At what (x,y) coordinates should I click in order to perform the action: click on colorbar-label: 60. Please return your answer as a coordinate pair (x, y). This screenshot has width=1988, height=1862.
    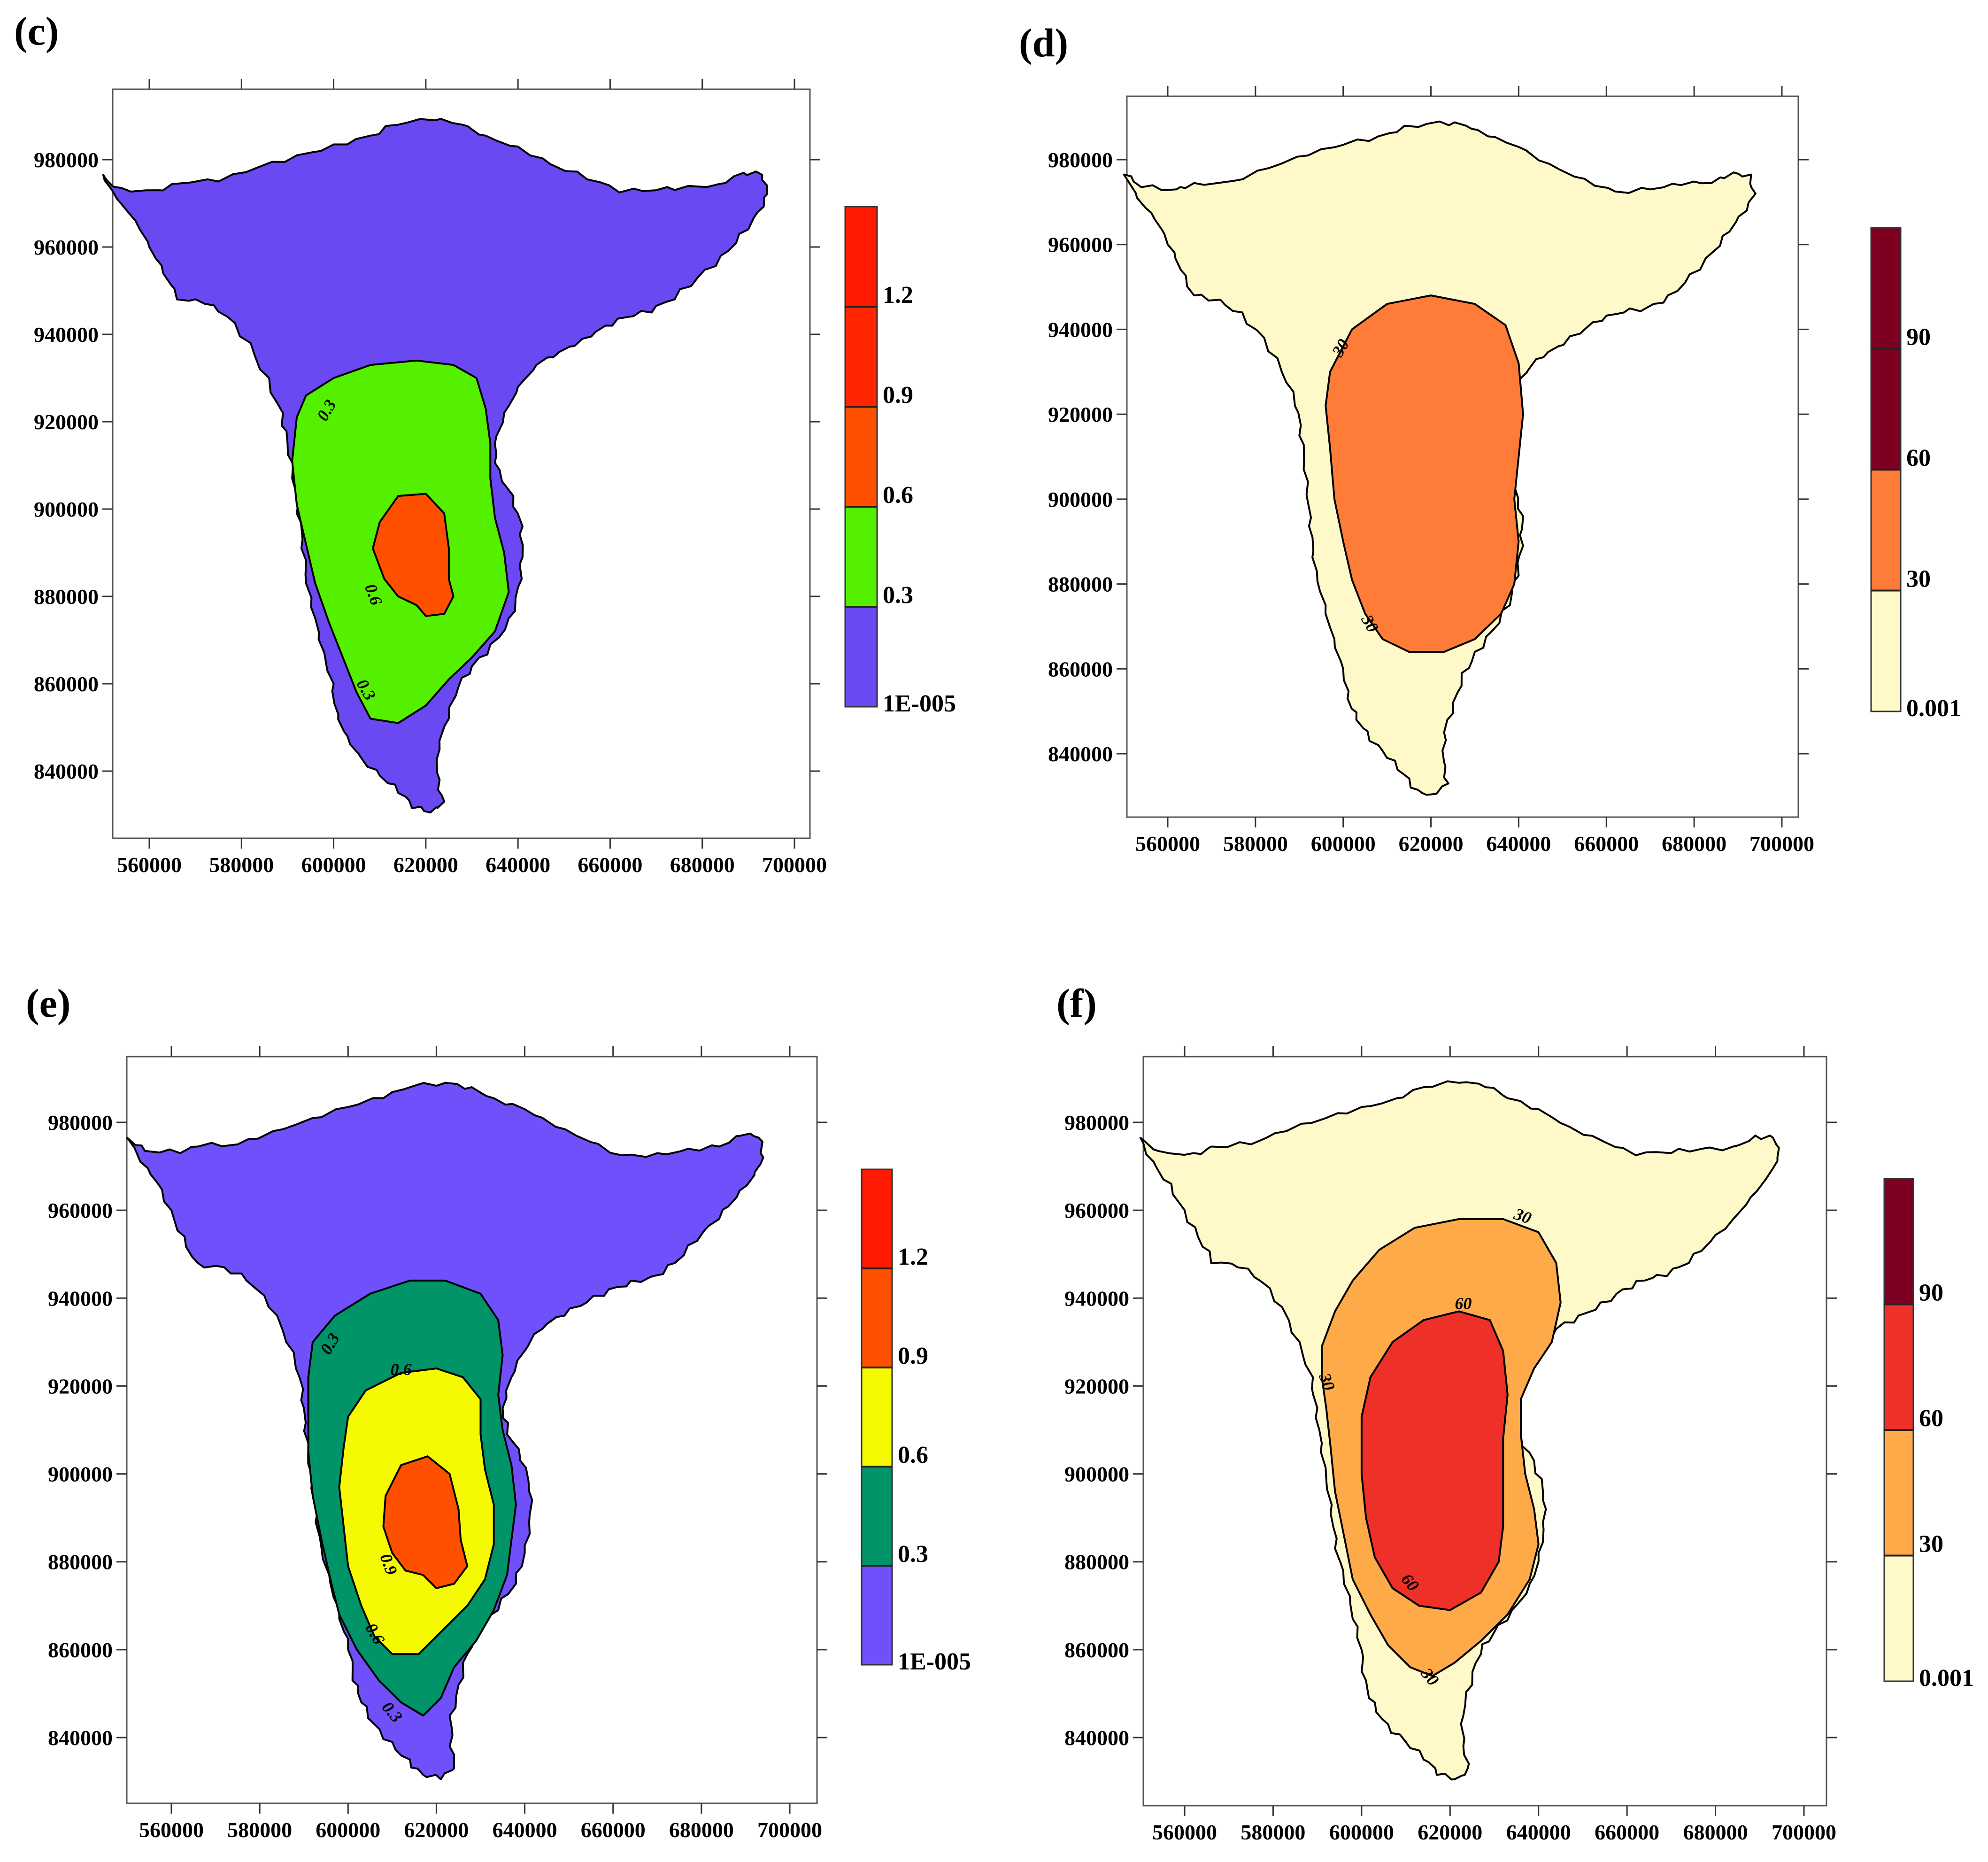
    Looking at the image, I should click on (1931, 1418).